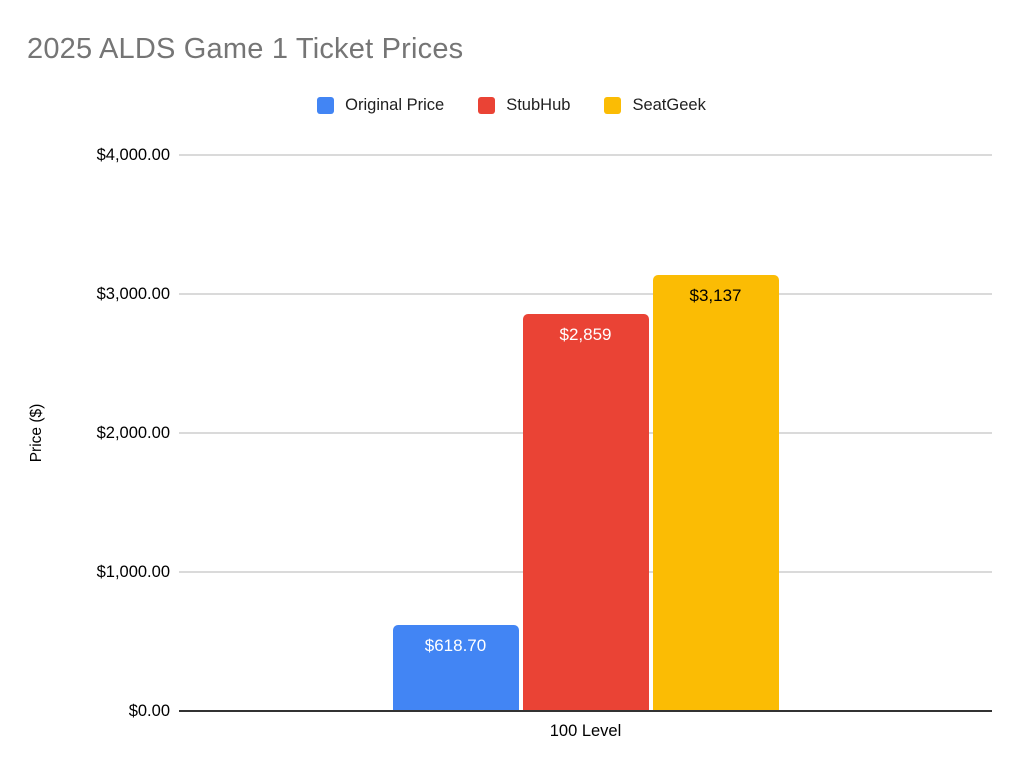 Image resolution: width=1023 pixels, height=764 pixels. I want to click on legend-swatch-stubhub, so click(487, 105).